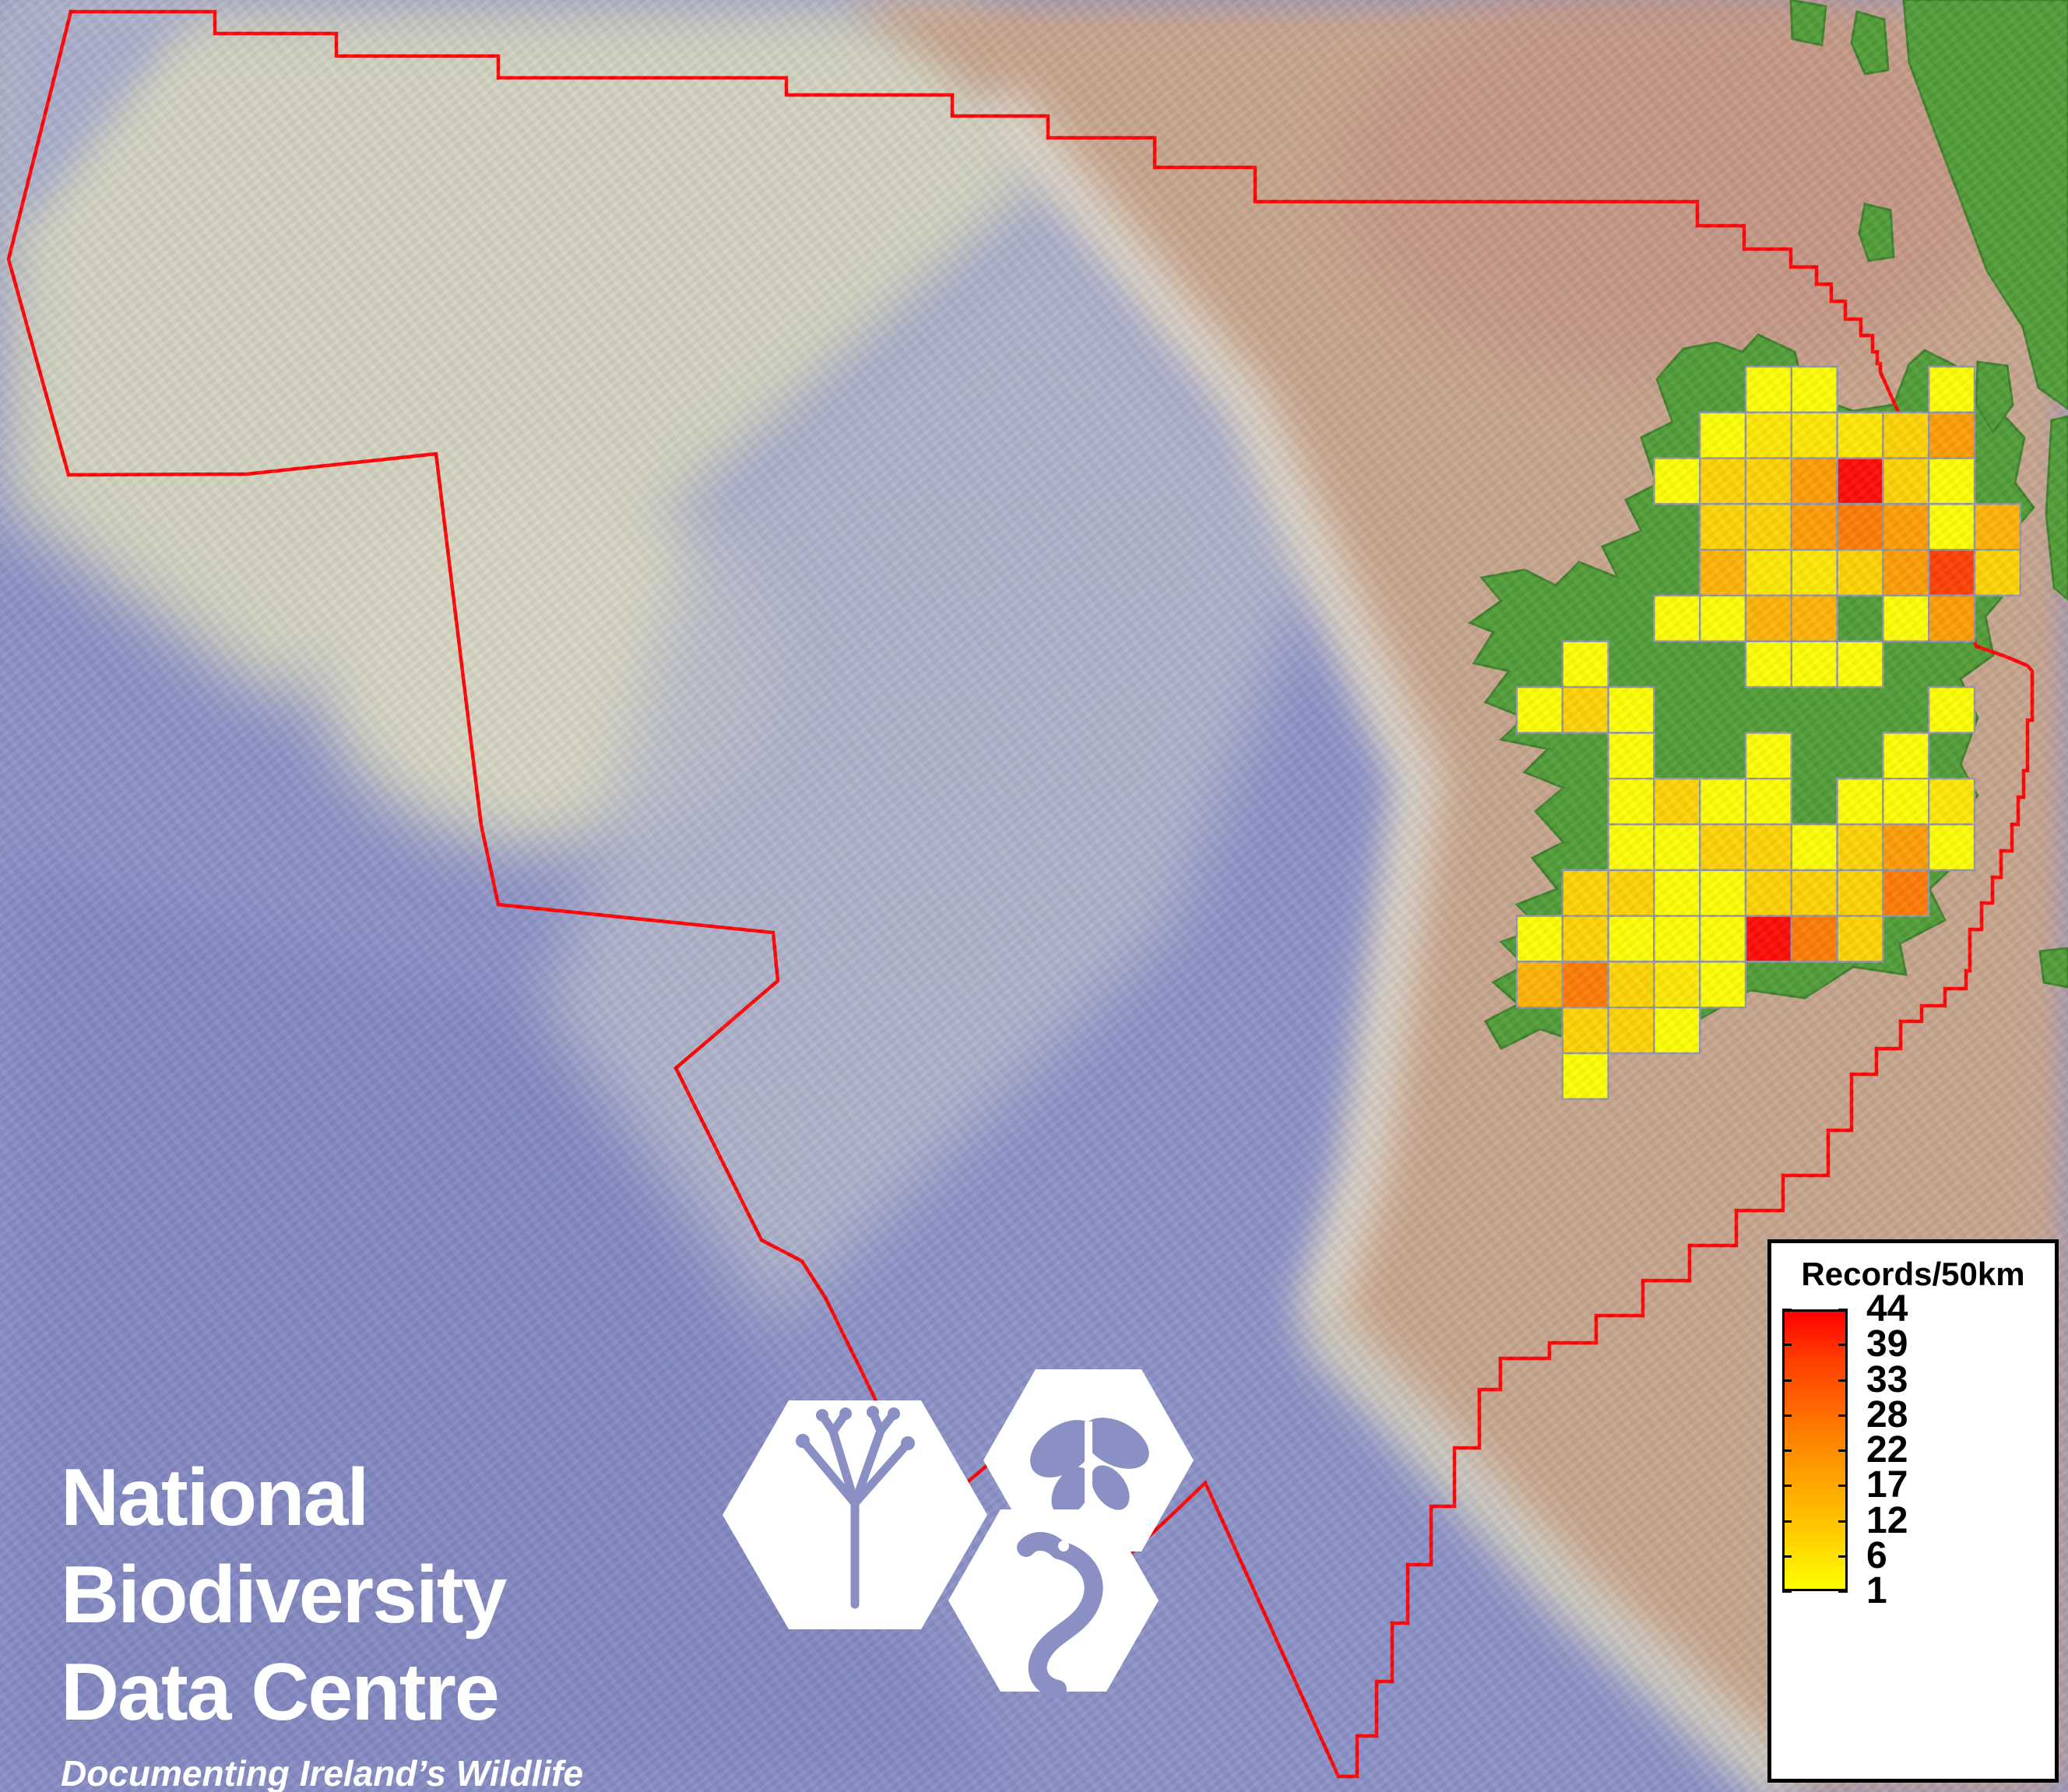  Describe the element at coordinates (1877, 232) in the screenshot. I see `tiree-island` at that location.